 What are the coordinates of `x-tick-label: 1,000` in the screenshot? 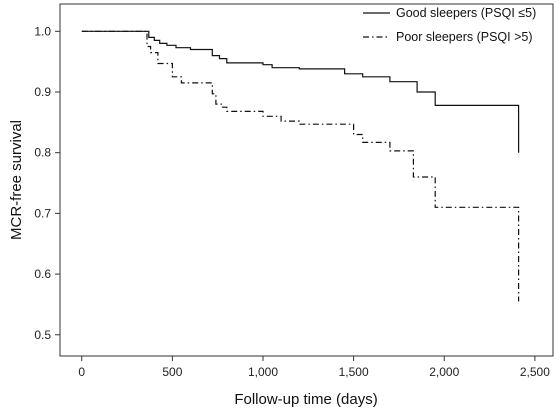 It's located at (263, 372).